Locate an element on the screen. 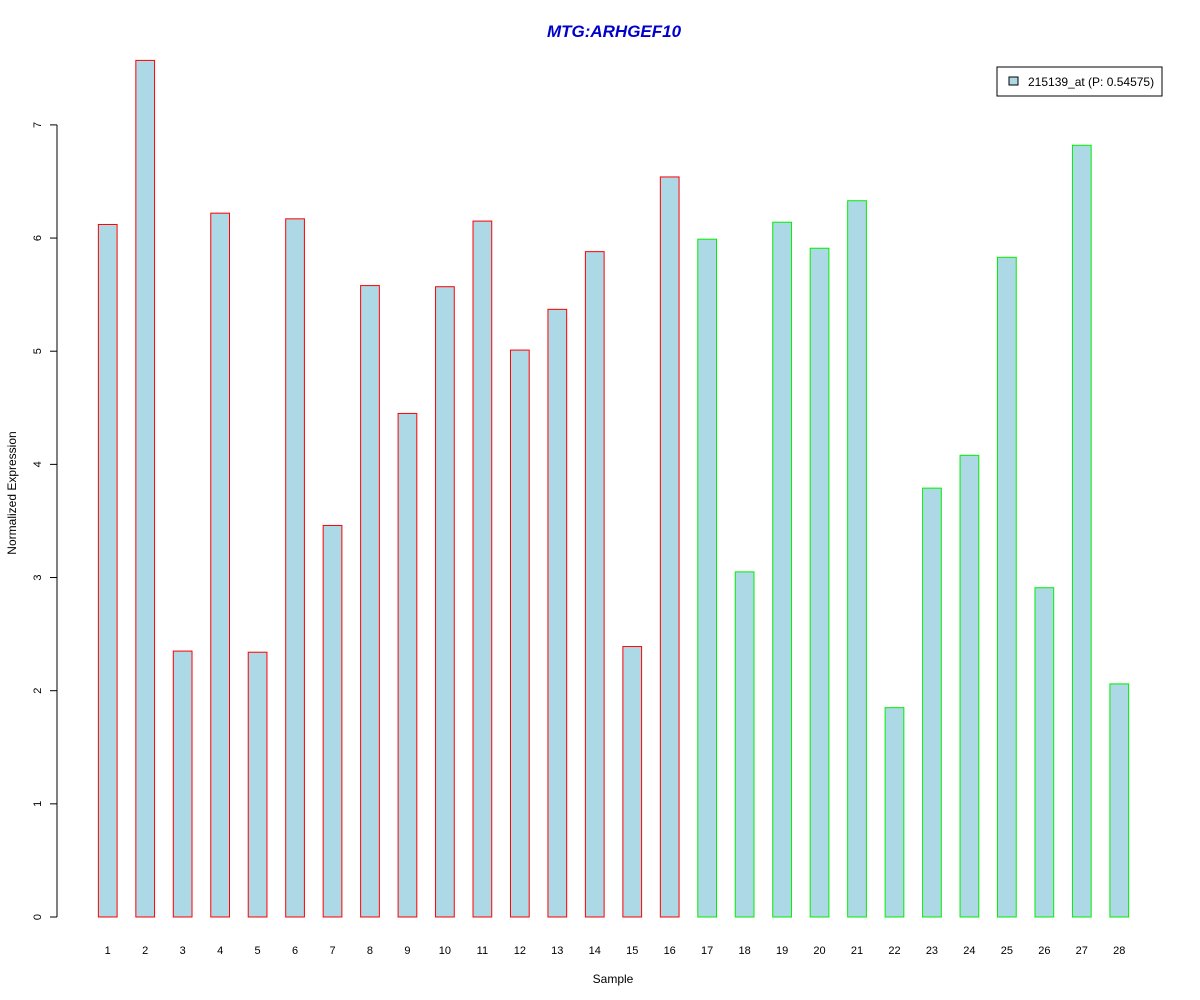 This screenshot has height=1000, width=1200. x-tick-label: 12 is located at coordinates (520, 951).